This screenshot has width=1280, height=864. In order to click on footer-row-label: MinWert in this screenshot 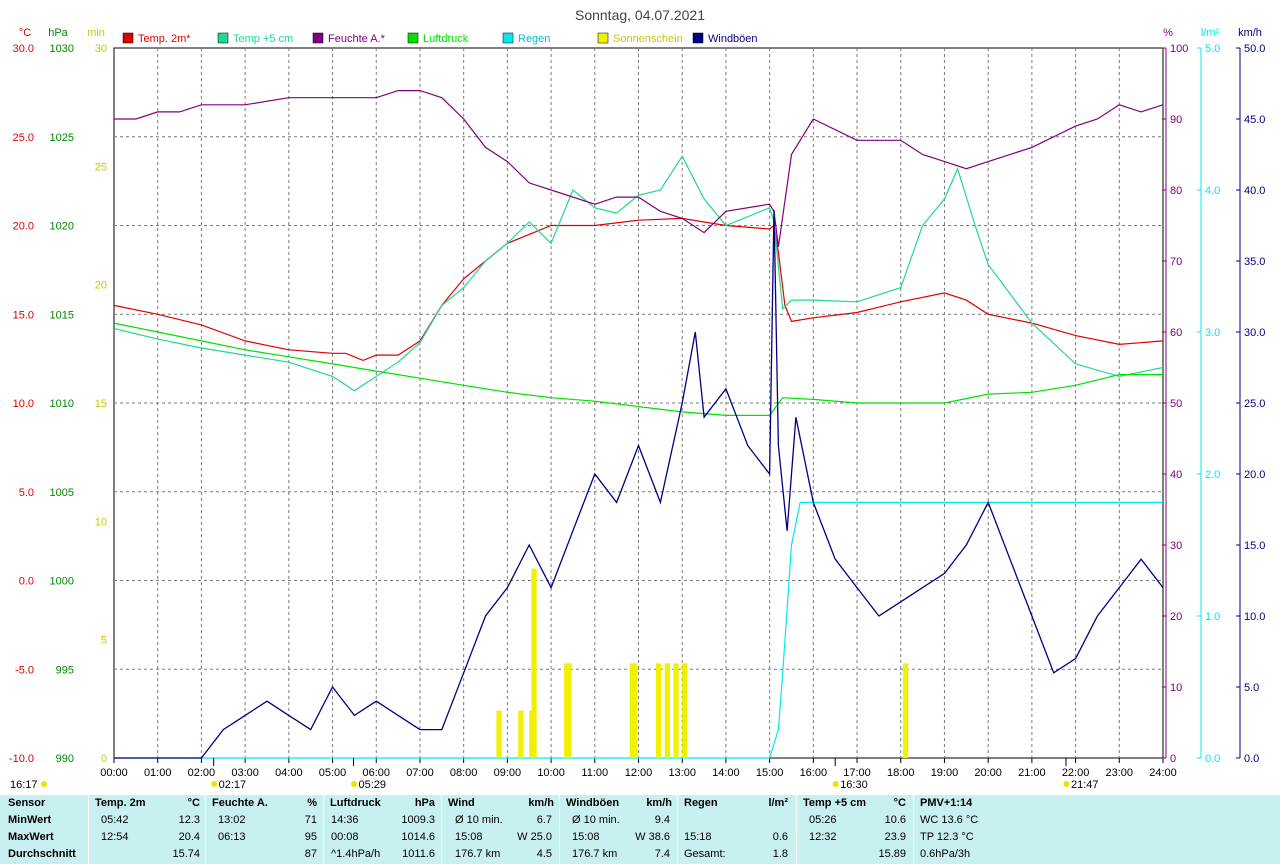, I will do `click(30, 820)`.